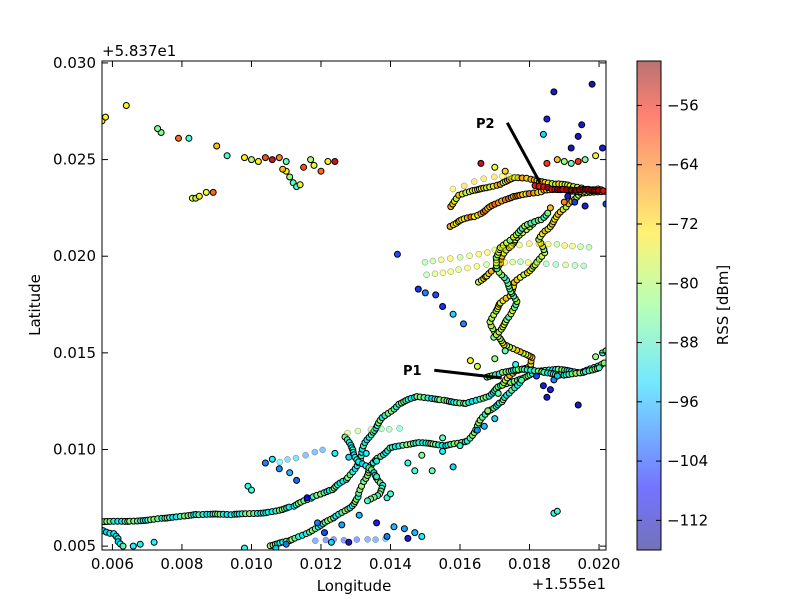 This screenshot has width=812, height=616. What do you see at coordinates (112, 564) in the screenshot?
I see `x-tick-label: 0.006` at bounding box center [112, 564].